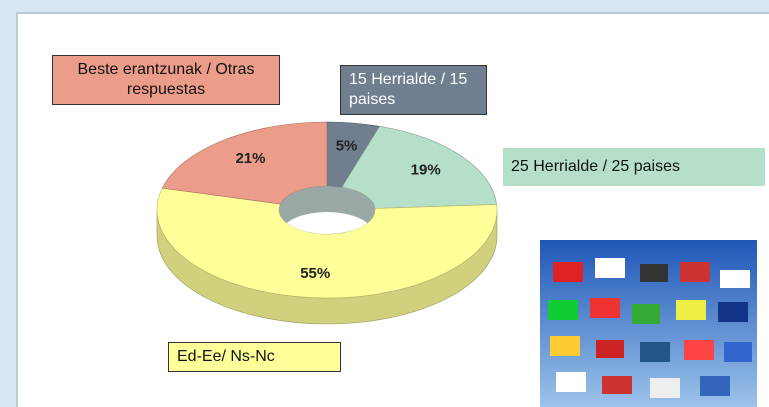  Describe the element at coordinates (166, 80) in the screenshot. I see `legend-label: Beste erantzunak / Otras respuestas` at that location.